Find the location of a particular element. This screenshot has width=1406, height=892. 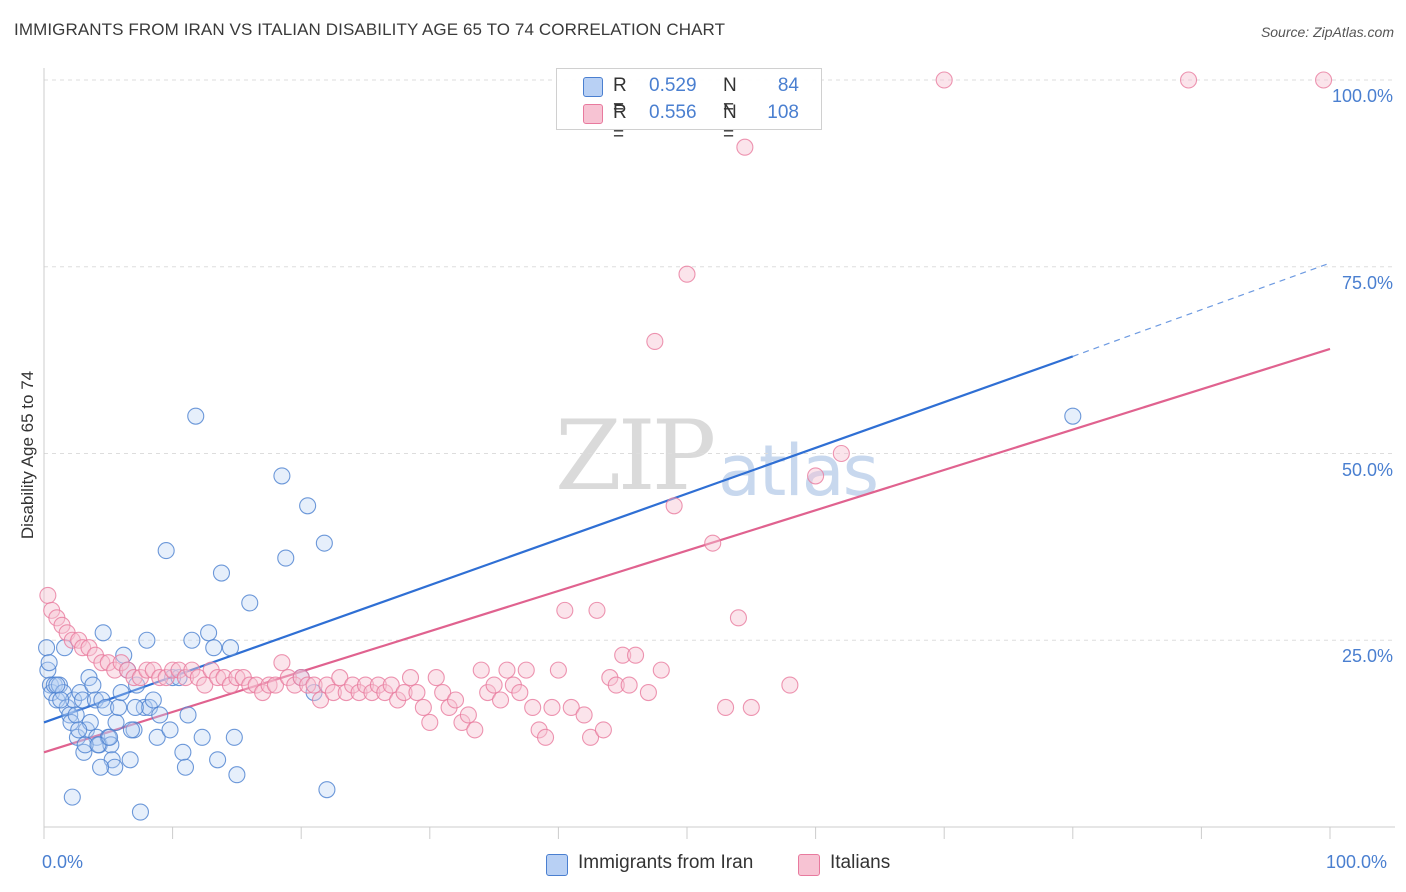

x-tick-label: 100.0% is located at coordinates (1357, 862).